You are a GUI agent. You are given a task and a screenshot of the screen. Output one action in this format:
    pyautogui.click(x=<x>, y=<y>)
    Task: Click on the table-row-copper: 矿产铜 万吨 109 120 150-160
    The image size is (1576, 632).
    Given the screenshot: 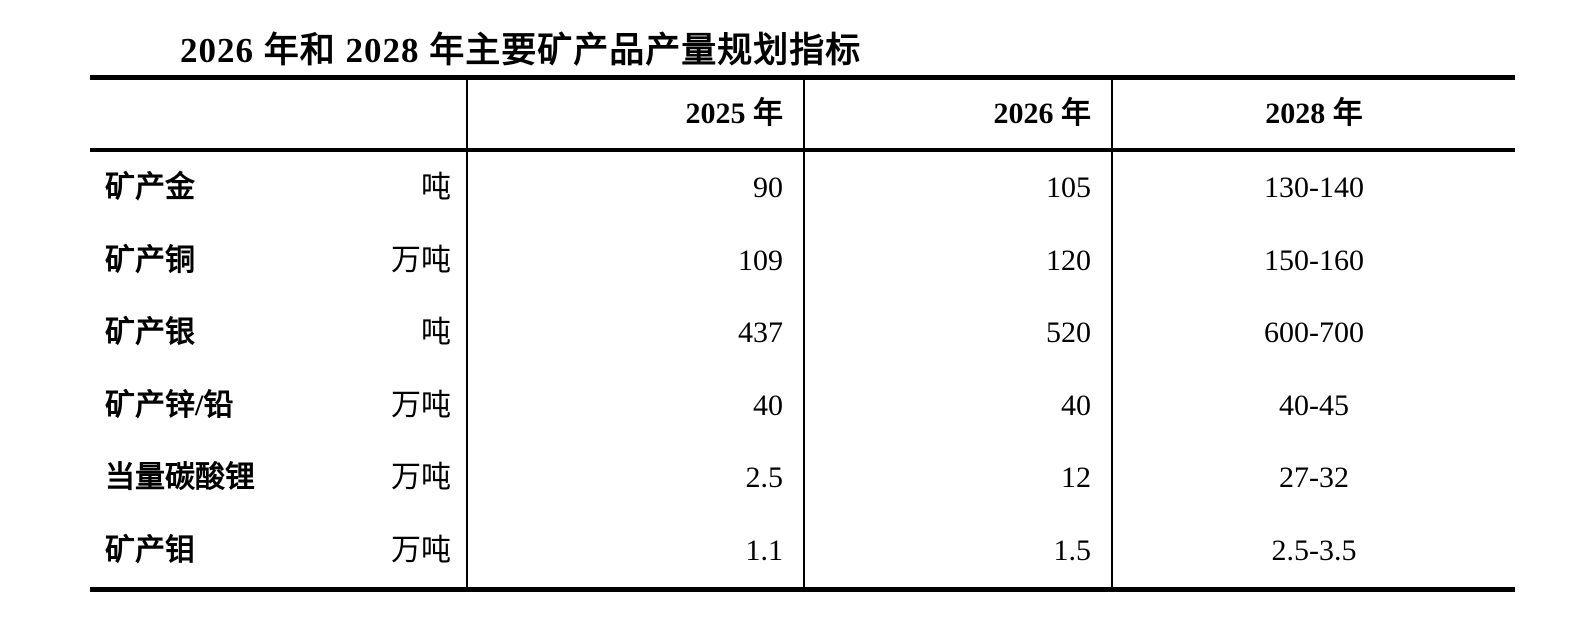 What is the action you would take?
    pyautogui.click(x=802, y=260)
    